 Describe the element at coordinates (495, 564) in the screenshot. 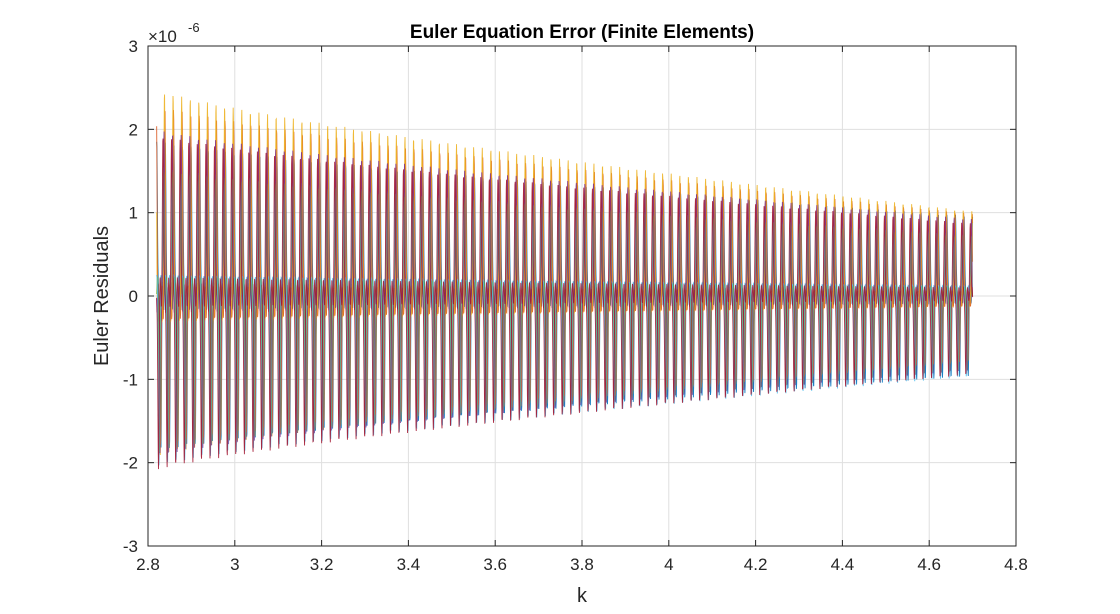

I see `x-tick-label: 3.6` at that location.